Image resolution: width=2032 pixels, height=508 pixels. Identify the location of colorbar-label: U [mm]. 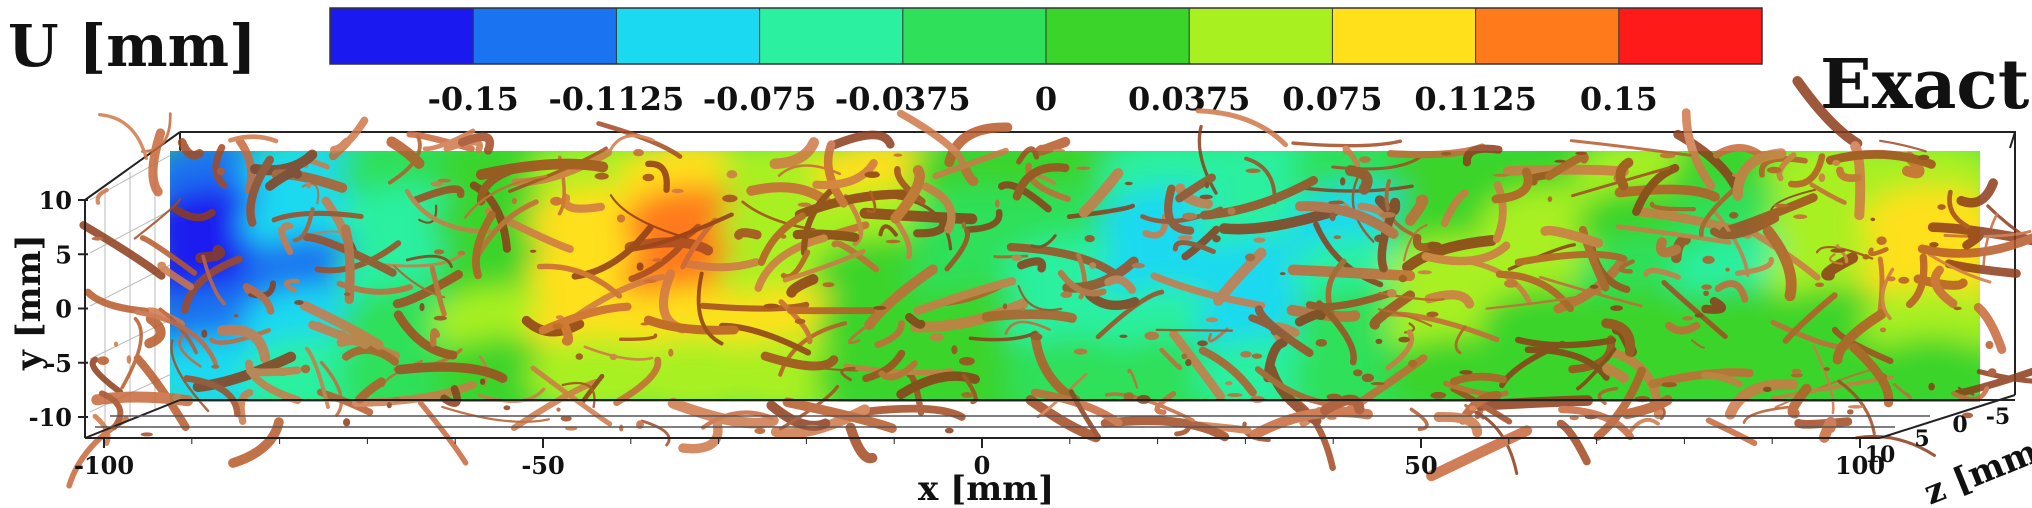
(132, 46).